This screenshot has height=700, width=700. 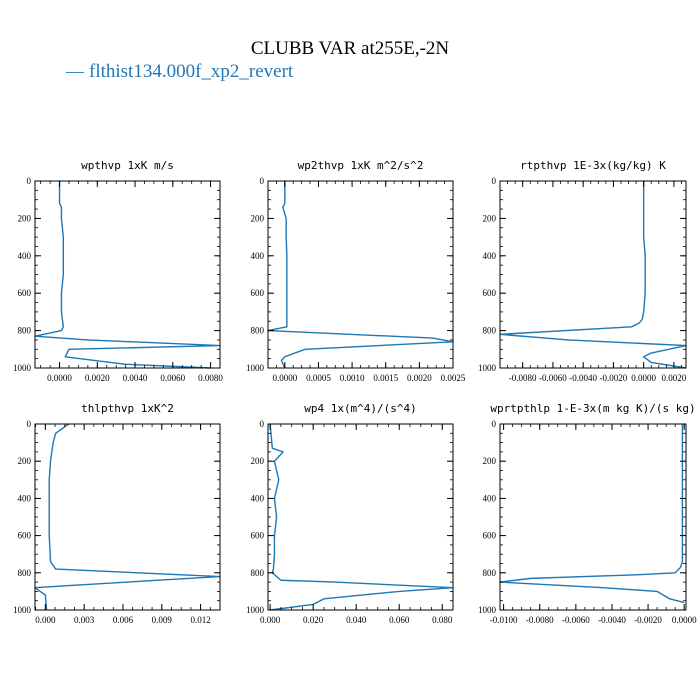 I want to click on legend: — flthist134.000f_xp2_revert, so click(x=179, y=71).